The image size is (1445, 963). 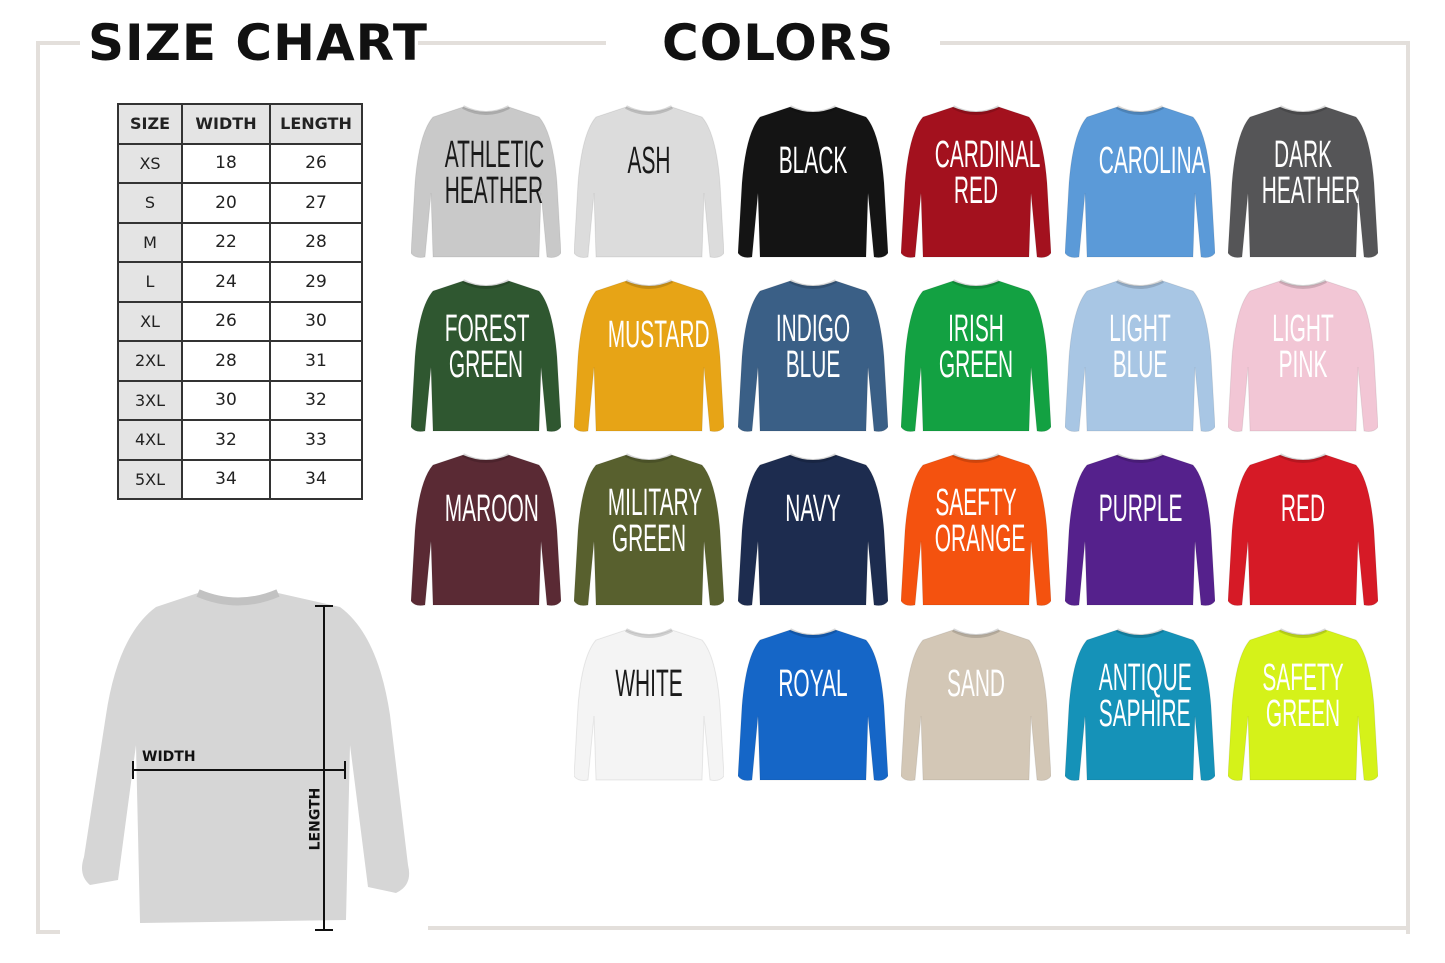 I want to click on color-name: DARK HEATHER, so click(x=1311, y=173).